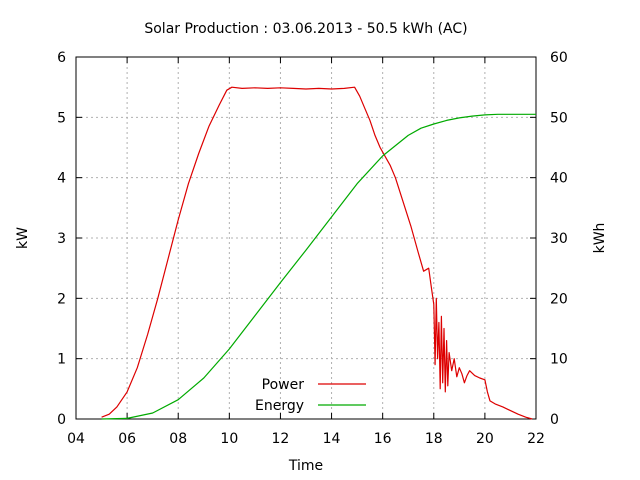 The width and height of the screenshot is (640, 480). Describe the element at coordinates (61, 118) in the screenshot. I see `y-tick-label: 5` at that location.